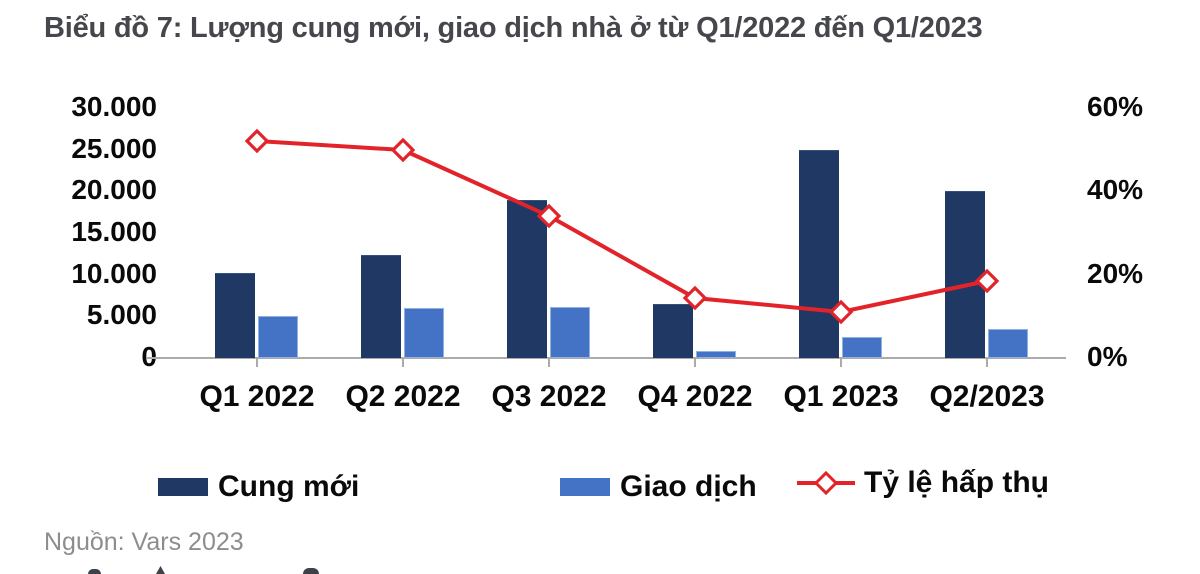 Image resolution: width=1200 pixels, height=574 pixels. I want to click on legend-item-cung-moi: Cung mới, so click(258, 487).